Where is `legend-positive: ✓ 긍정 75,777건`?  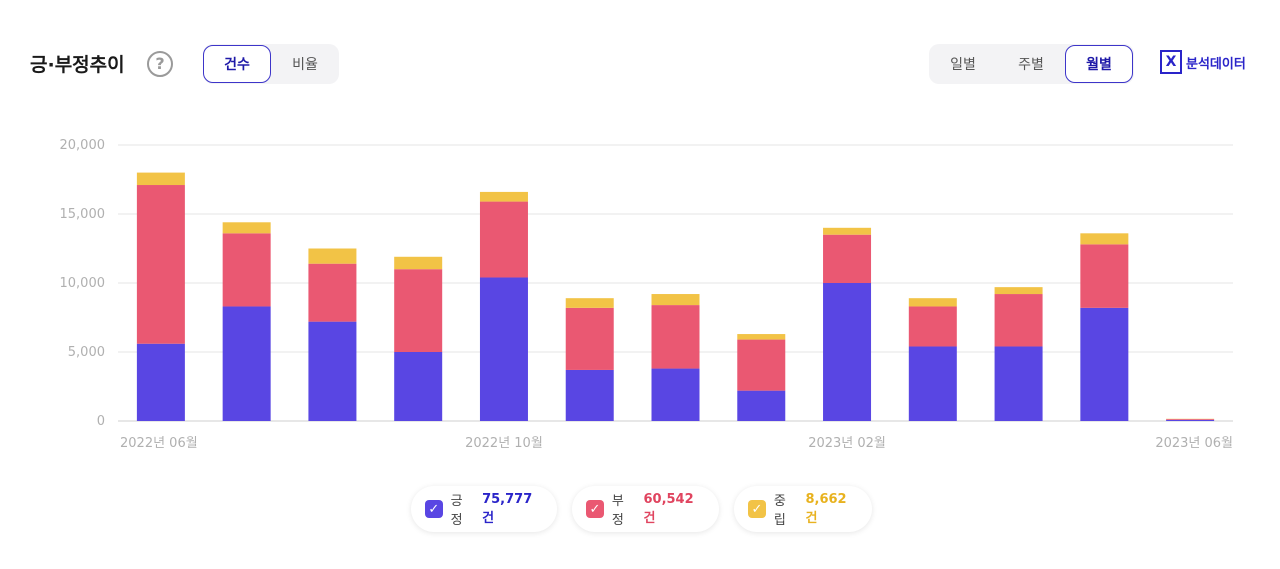 legend-positive: ✓ 긍정 75,777건 is located at coordinates (484, 509).